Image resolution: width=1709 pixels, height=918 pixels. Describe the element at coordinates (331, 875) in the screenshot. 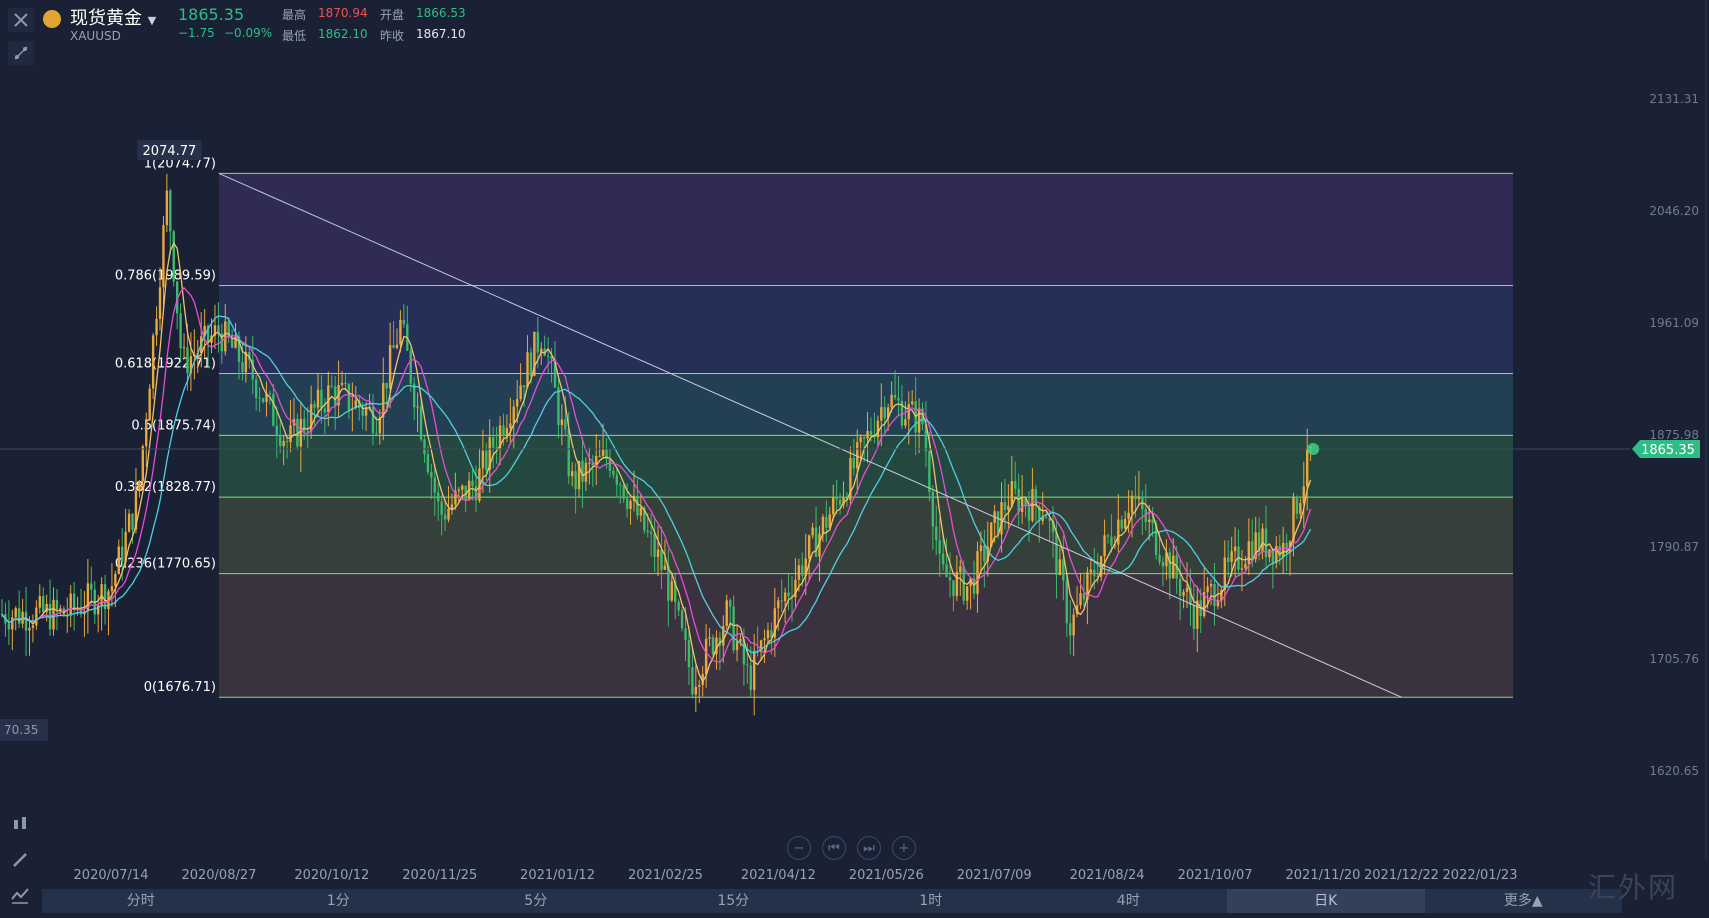

I see `x-axis-tick-label: 2020/10/12` at that location.